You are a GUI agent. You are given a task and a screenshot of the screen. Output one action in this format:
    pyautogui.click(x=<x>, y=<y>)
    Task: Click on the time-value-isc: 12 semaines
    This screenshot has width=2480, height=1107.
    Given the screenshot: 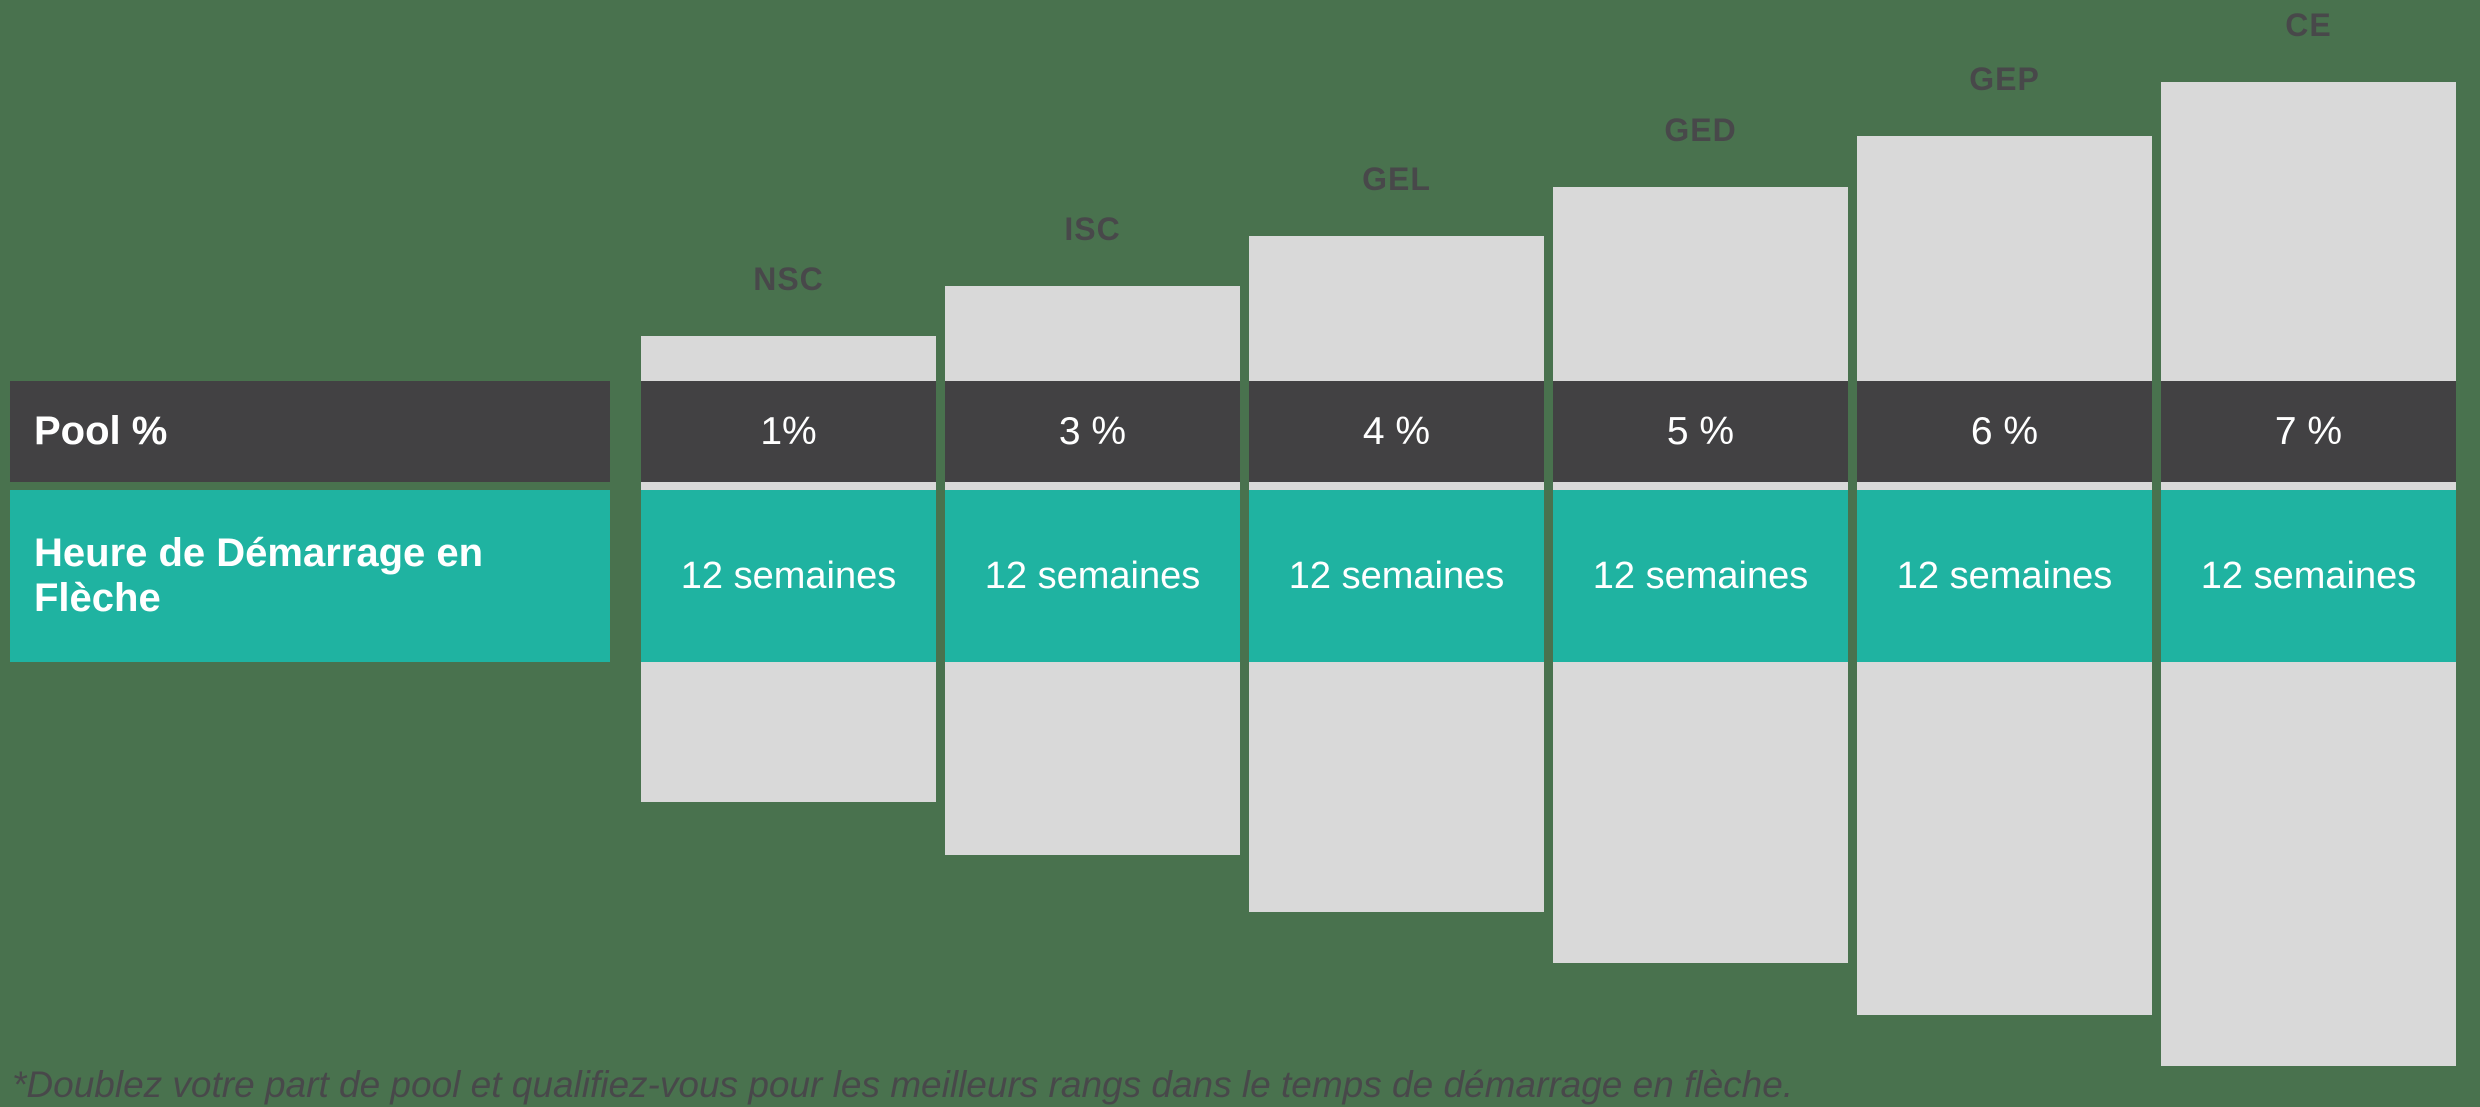 What is the action you would take?
    pyautogui.click(x=1092, y=576)
    